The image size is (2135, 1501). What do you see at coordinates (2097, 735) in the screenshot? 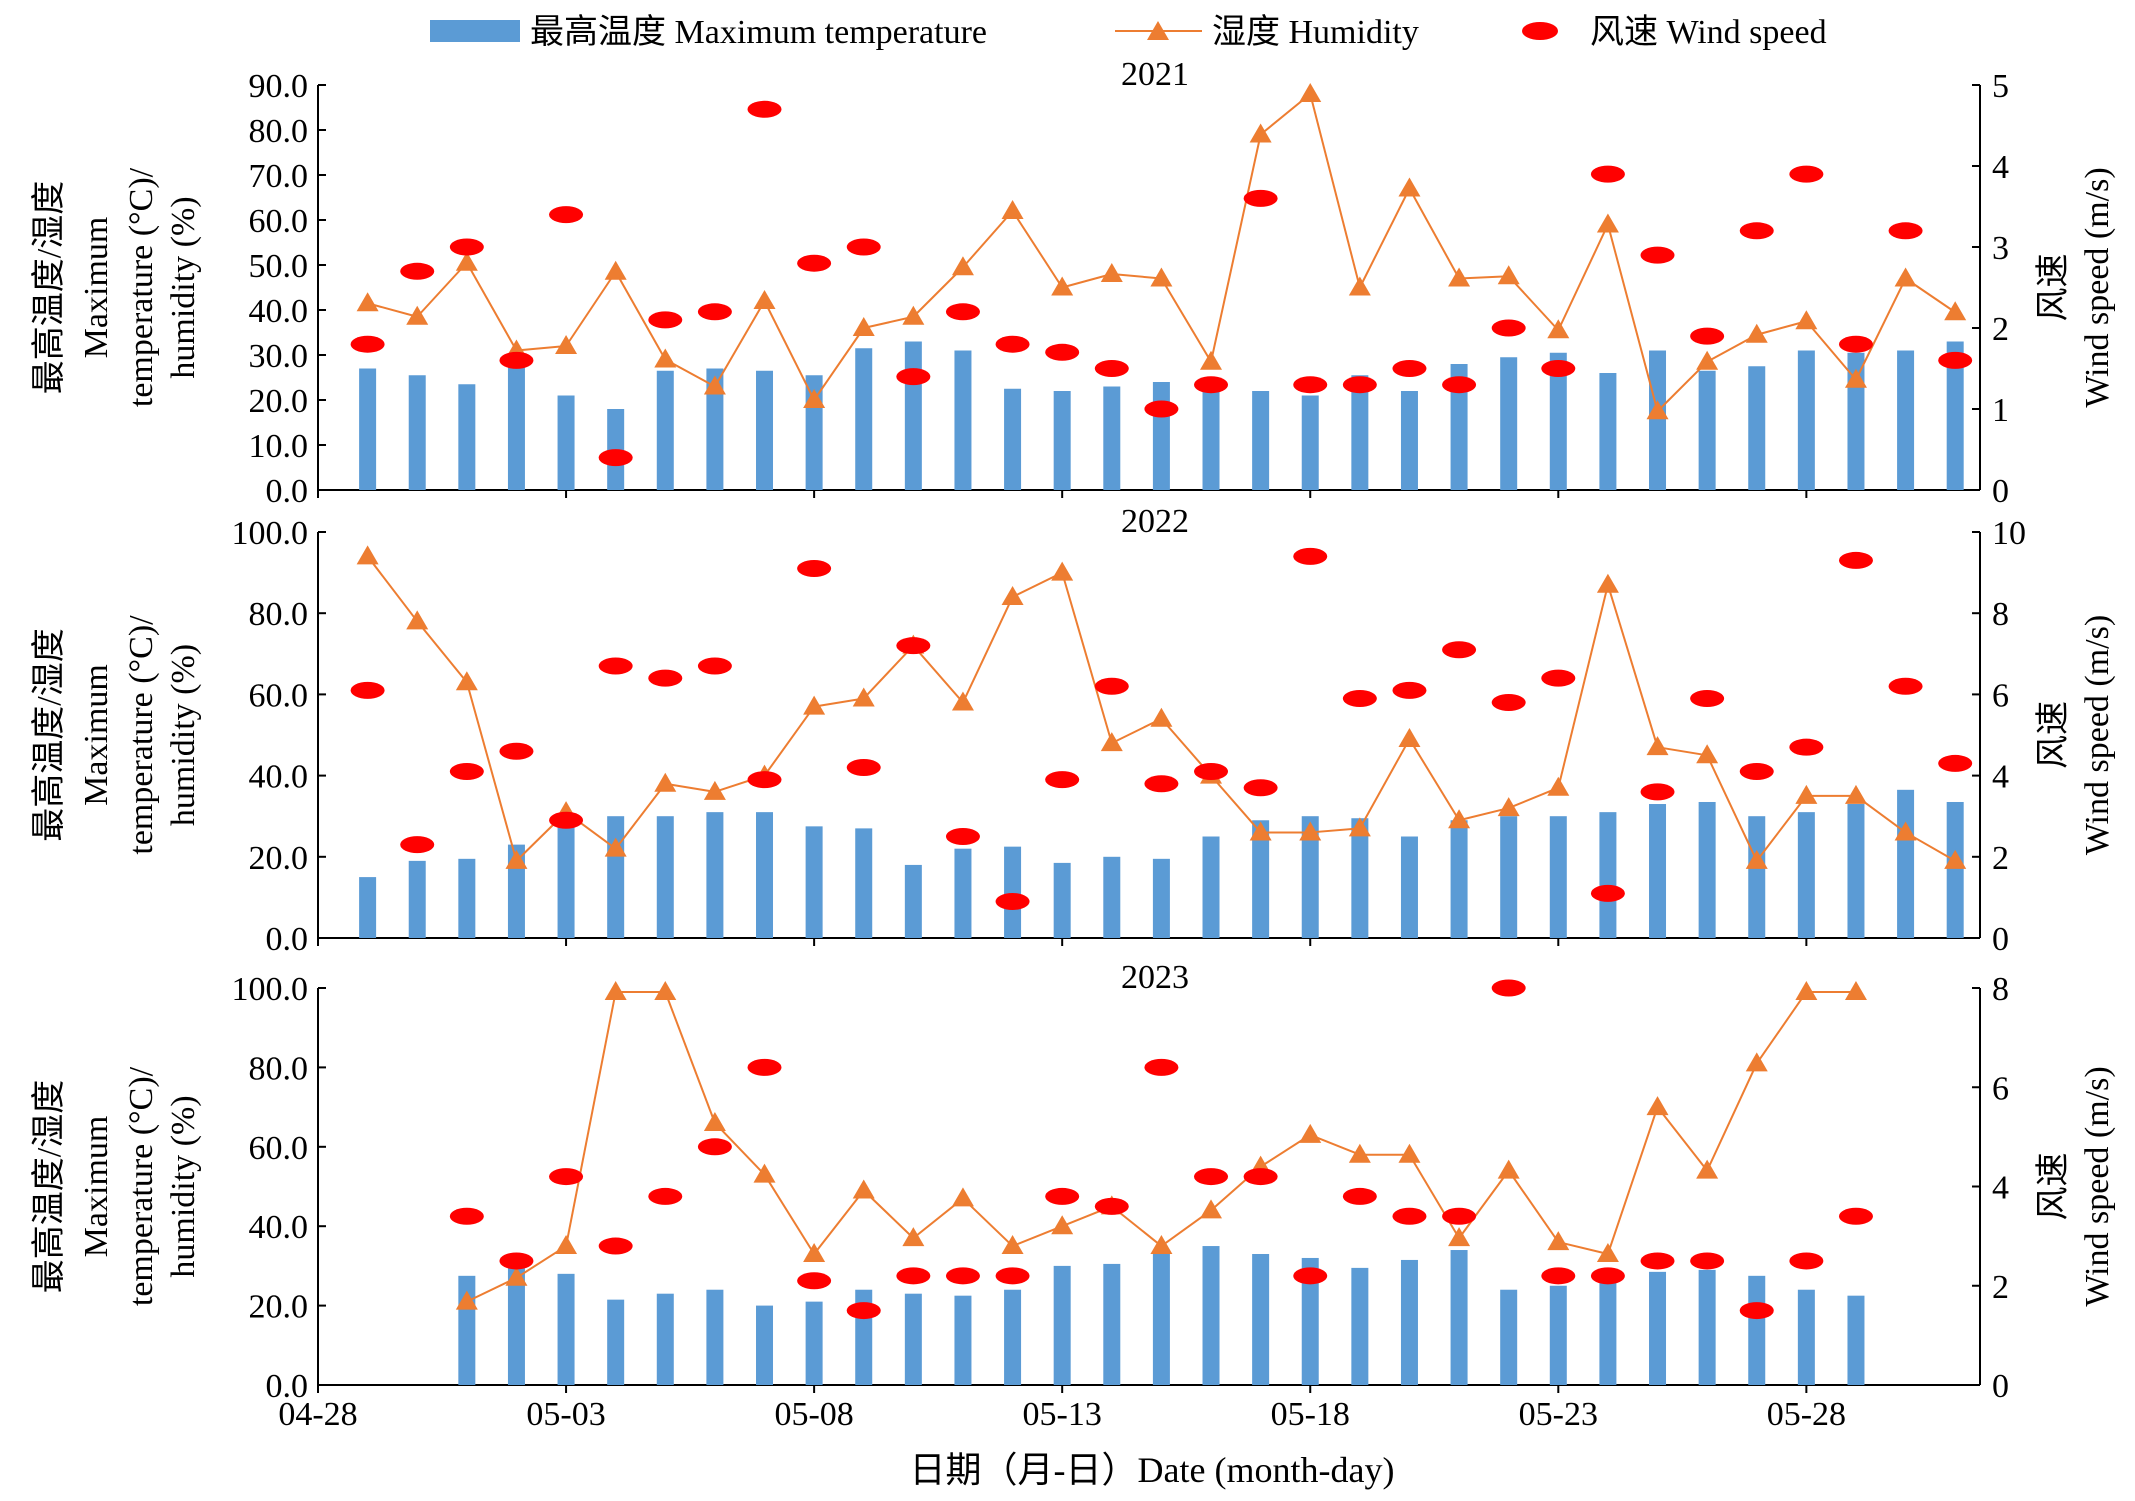
I see `right-axis-title-line: Wind speed (m/s)` at bounding box center [2097, 735].